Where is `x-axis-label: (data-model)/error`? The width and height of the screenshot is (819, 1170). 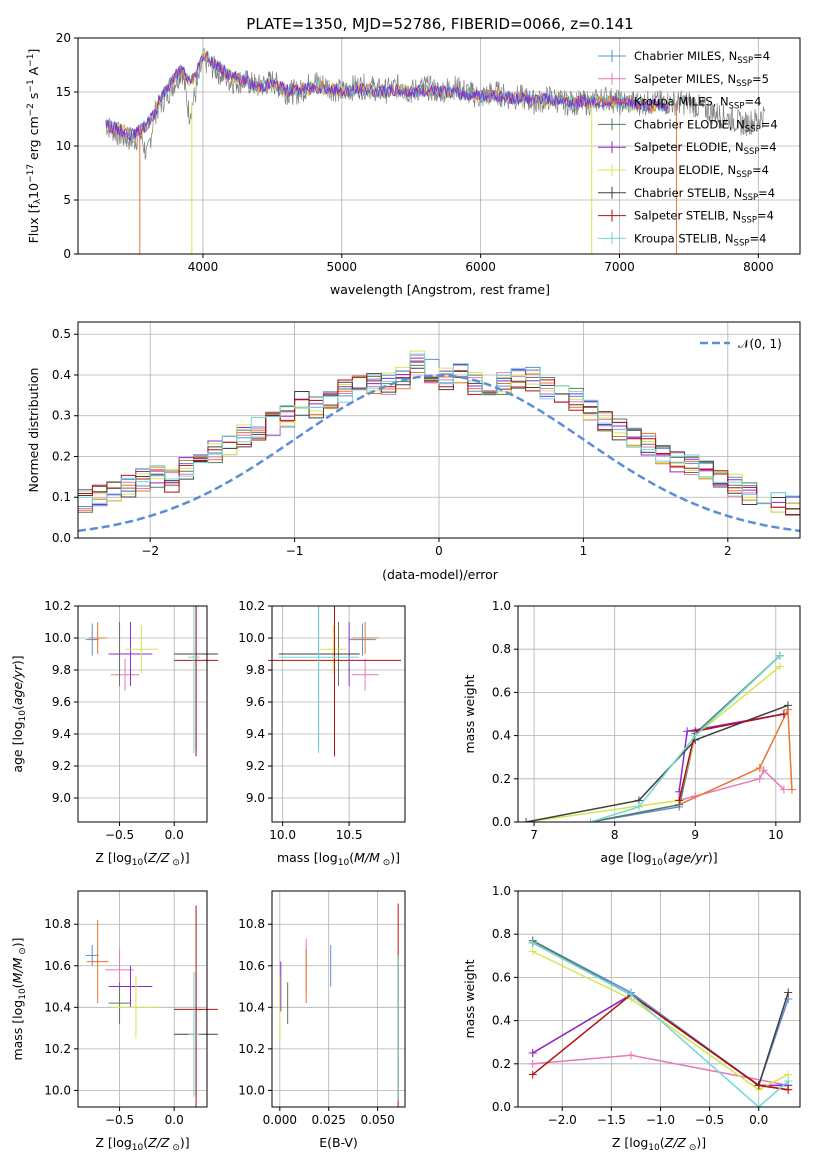
x-axis-label: (data-model)/error is located at coordinates (440, 574).